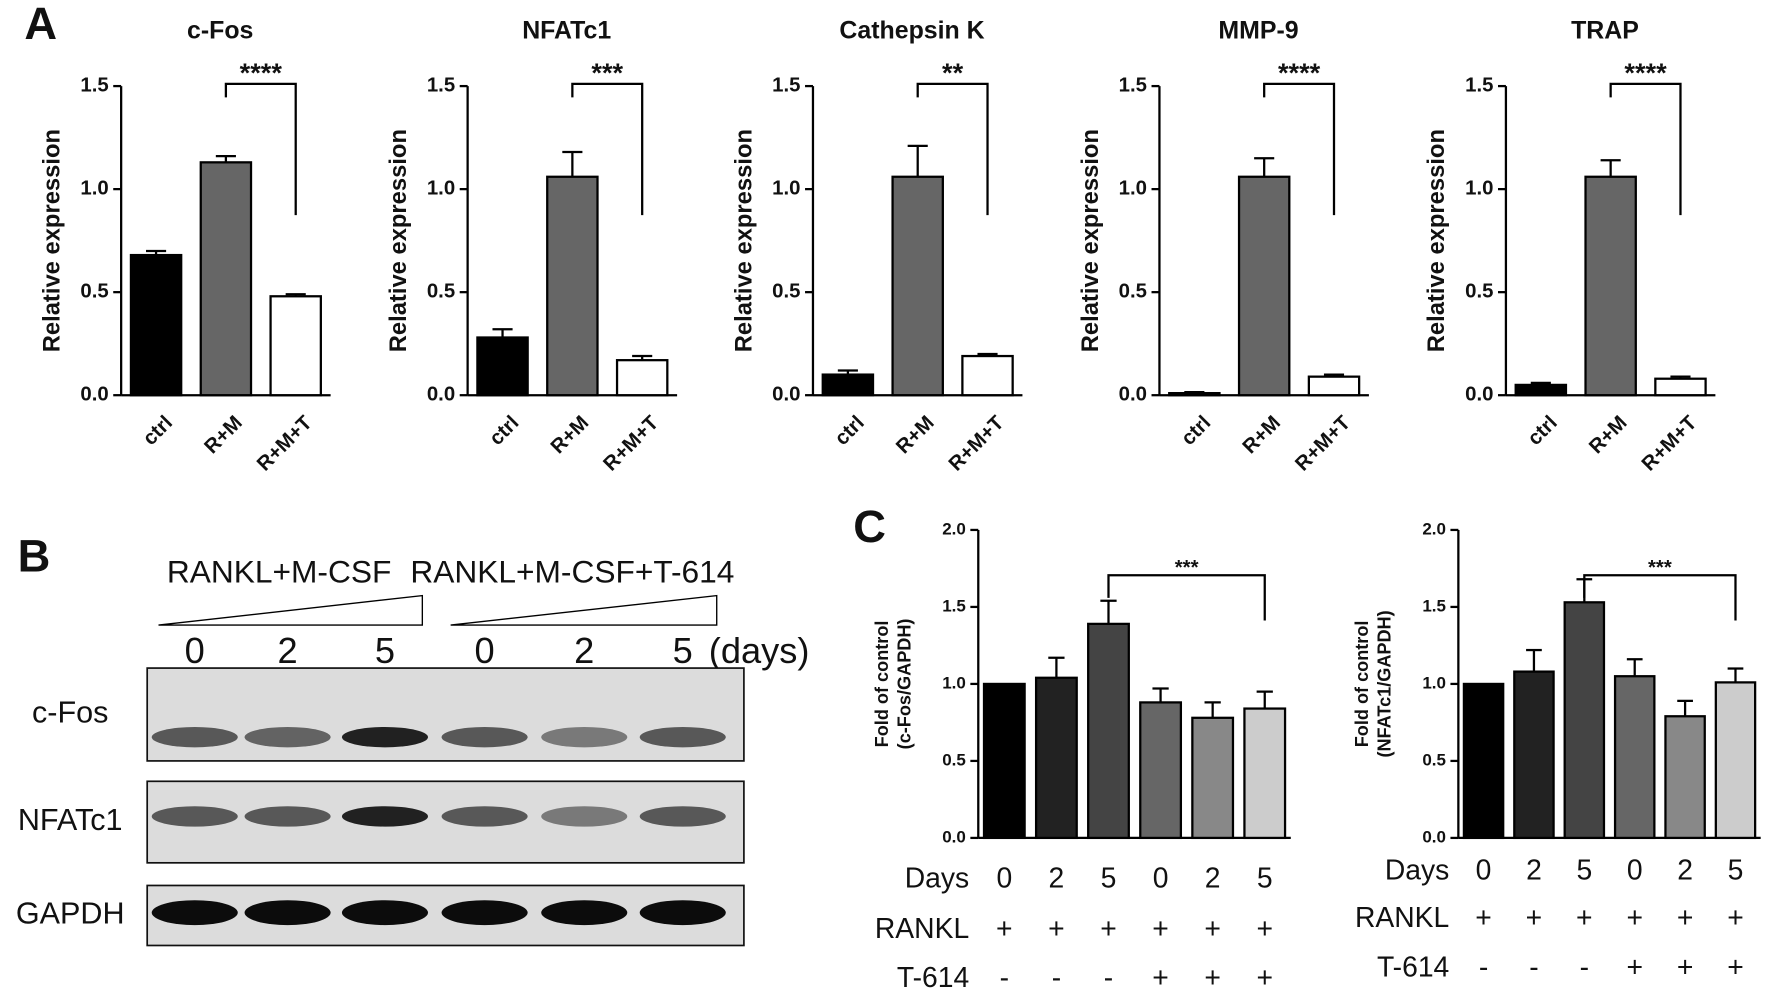 The width and height of the screenshot is (1772, 1001). Describe the element at coordinates (954, 528) in the screenshot. I see `y-tick-label: 2.0` at that location.